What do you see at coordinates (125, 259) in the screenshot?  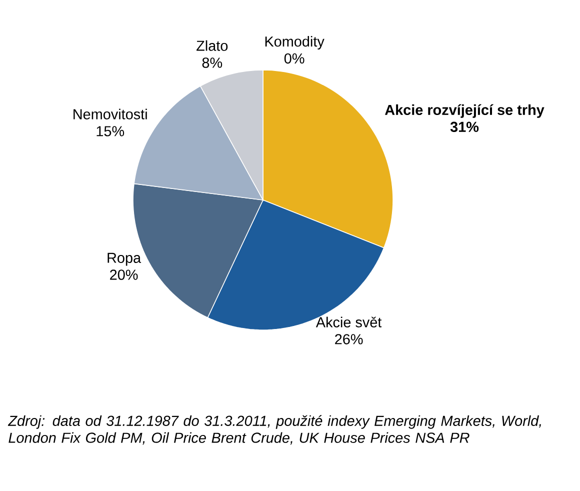 I see `slice-label: Ropa` at bounding box center [125, 259].